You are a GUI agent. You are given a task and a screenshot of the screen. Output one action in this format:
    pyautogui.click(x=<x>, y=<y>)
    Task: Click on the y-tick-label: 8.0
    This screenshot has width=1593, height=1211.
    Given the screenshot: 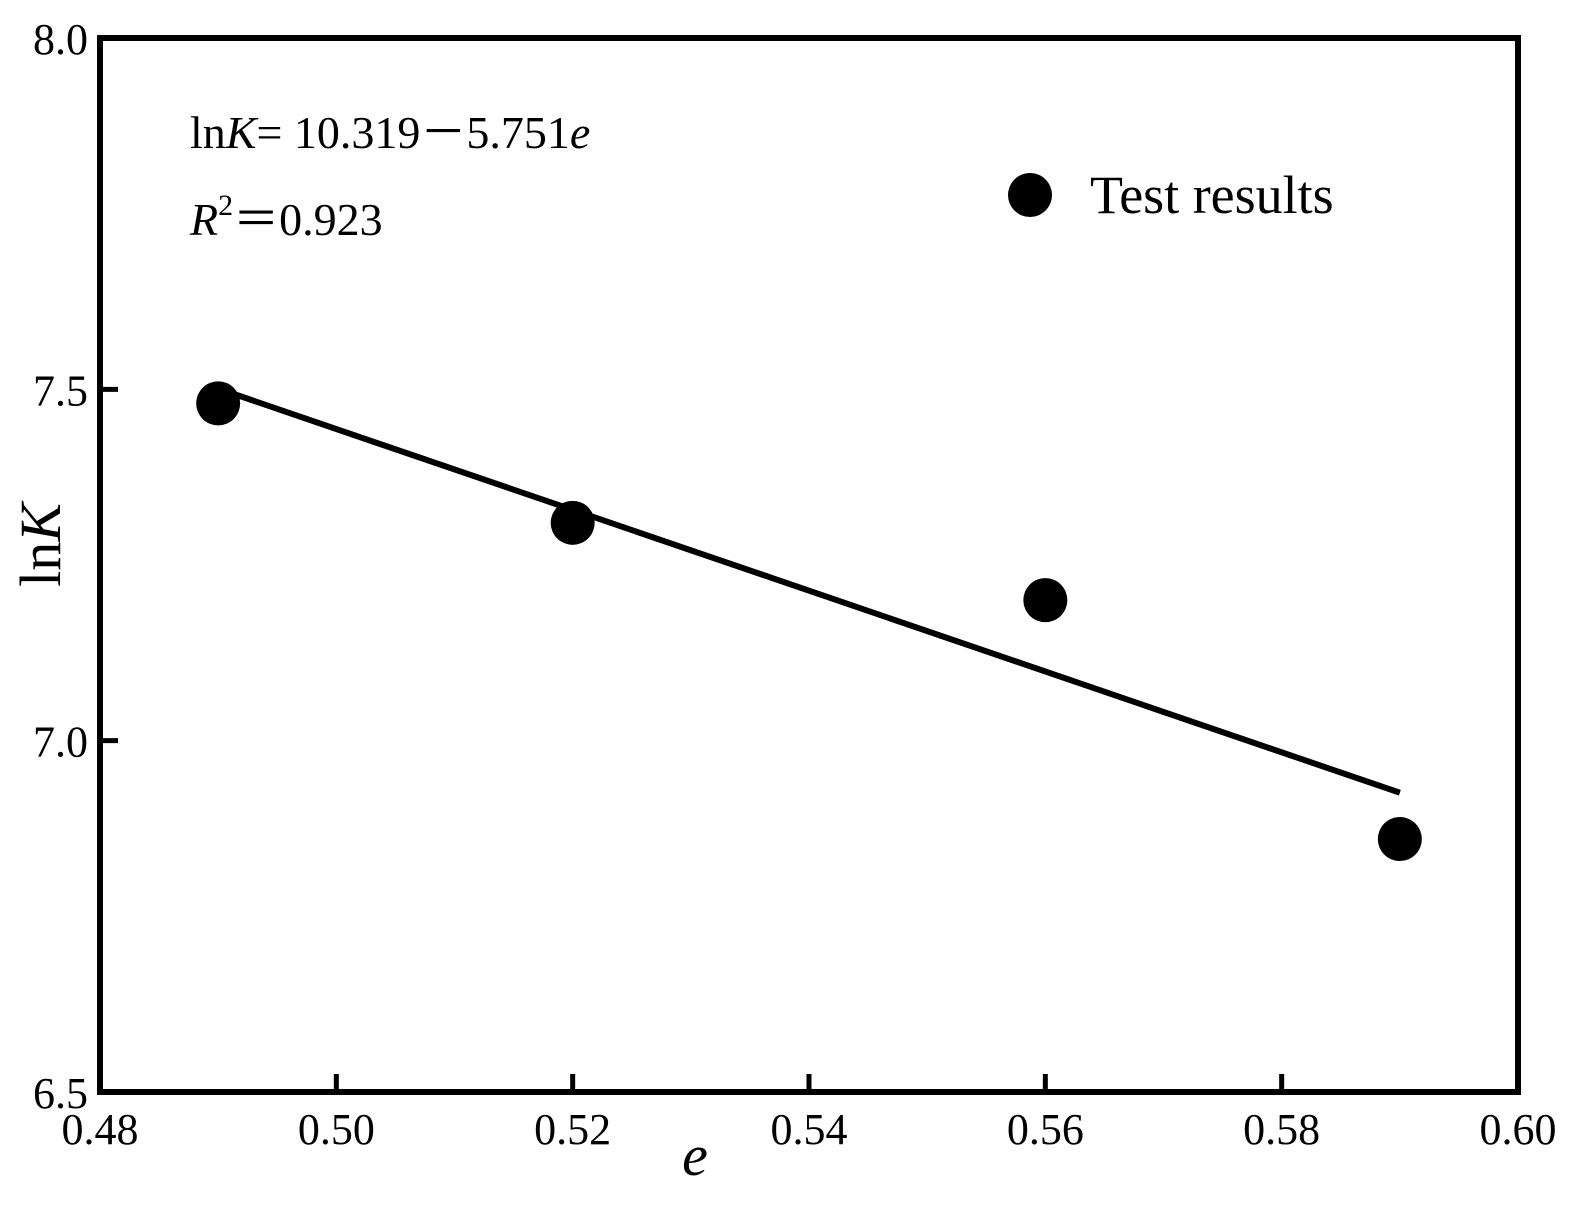 What is the action you would take?
    pyautogui.click(x=60, y=39)
    